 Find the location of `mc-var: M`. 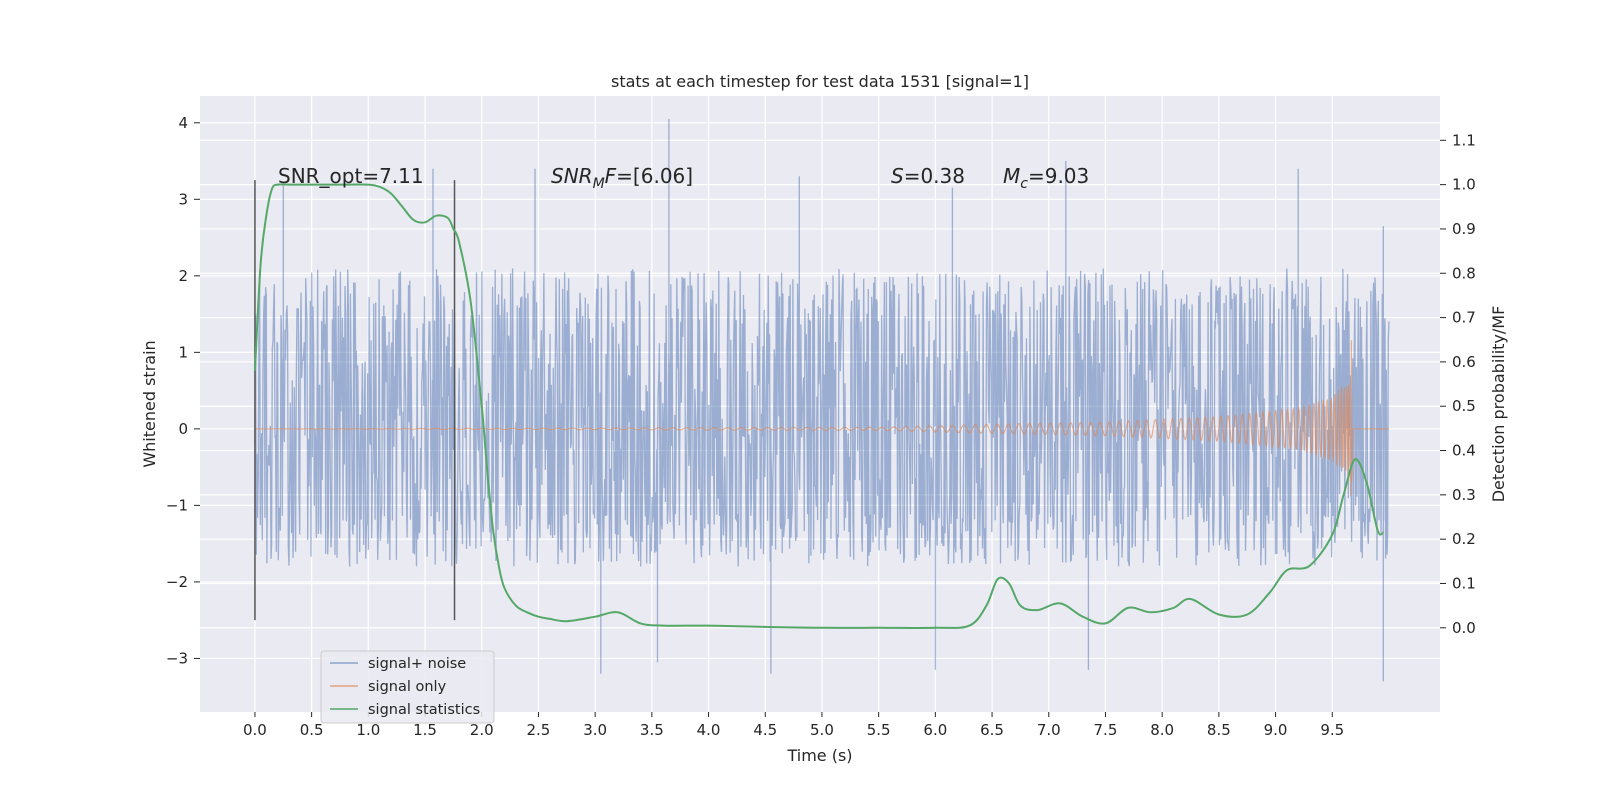

mc-var: M is located at coordinates (1011, 176).